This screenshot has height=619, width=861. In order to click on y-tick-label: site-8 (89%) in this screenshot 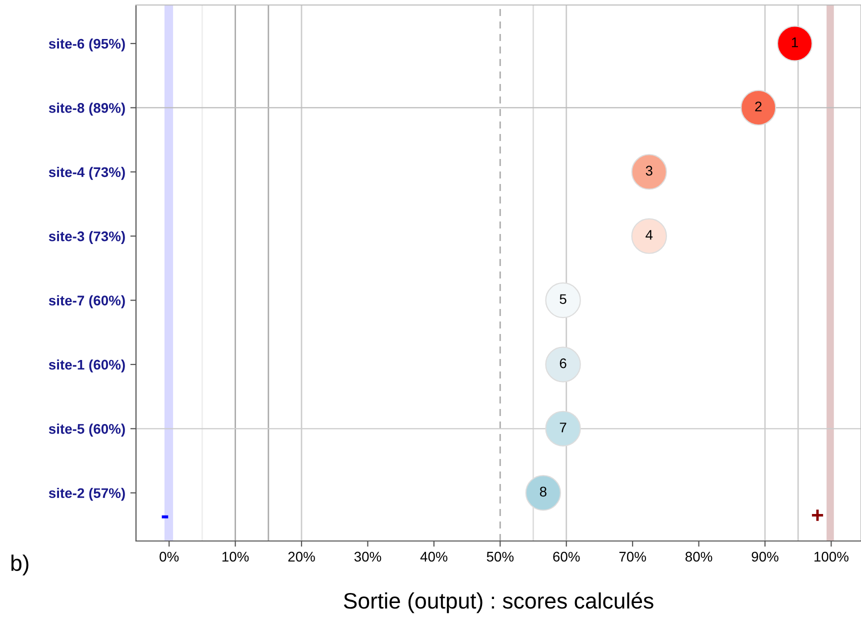, I will do `click(86, 109)`.